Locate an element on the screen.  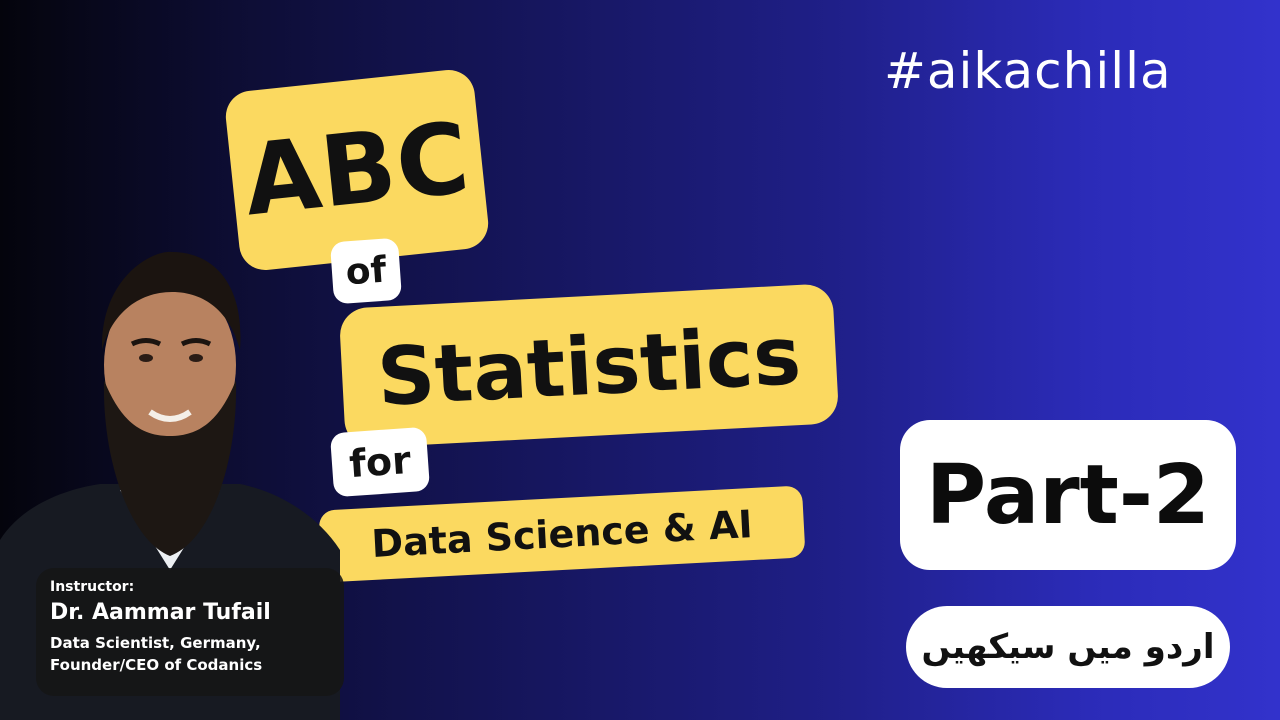
instructor-name: Dr. Aammar Tufail is located at coordinates (160, 612).